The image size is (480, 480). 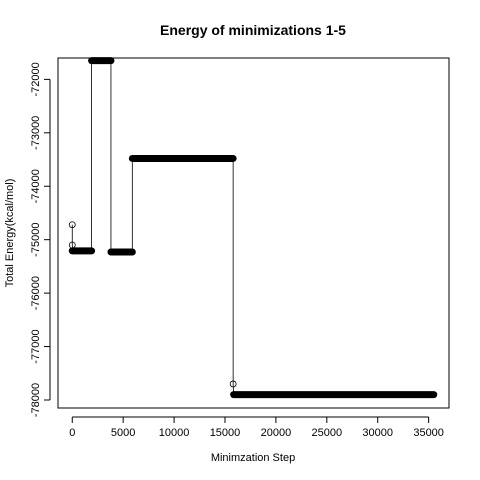 What do you see at coordinates (36, 346) in the screenshot?
I see `y-tick-label: -77000` at bounding box center [36, 346].